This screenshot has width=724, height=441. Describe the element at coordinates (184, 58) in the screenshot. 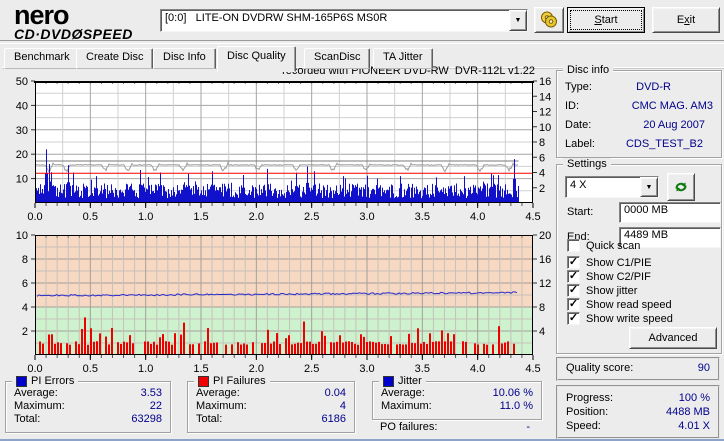

I see `tab-disc-info: Disc Info` at that location.